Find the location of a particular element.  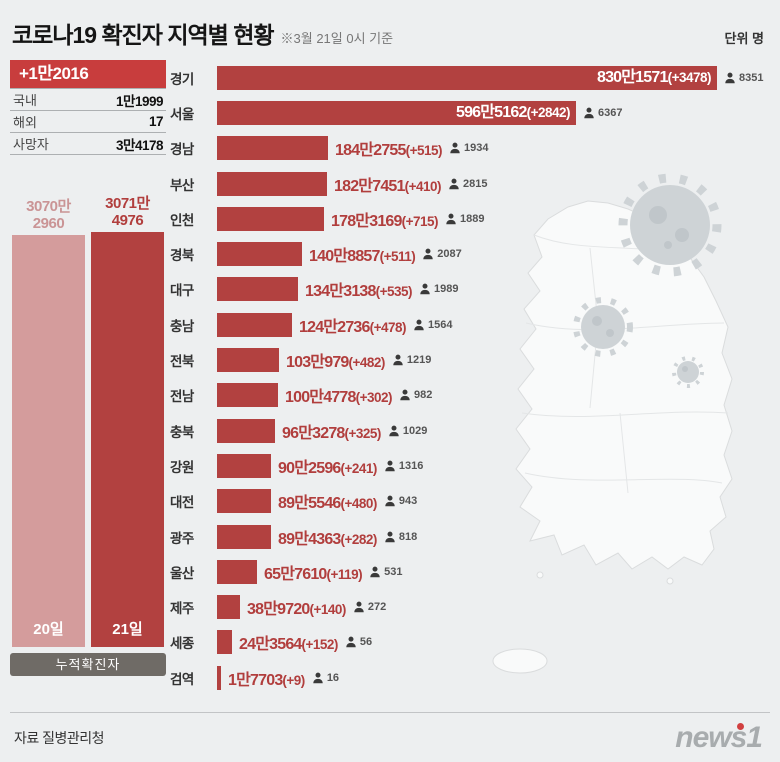

death-count-group: 1934 is located at coordinates (469, 148).